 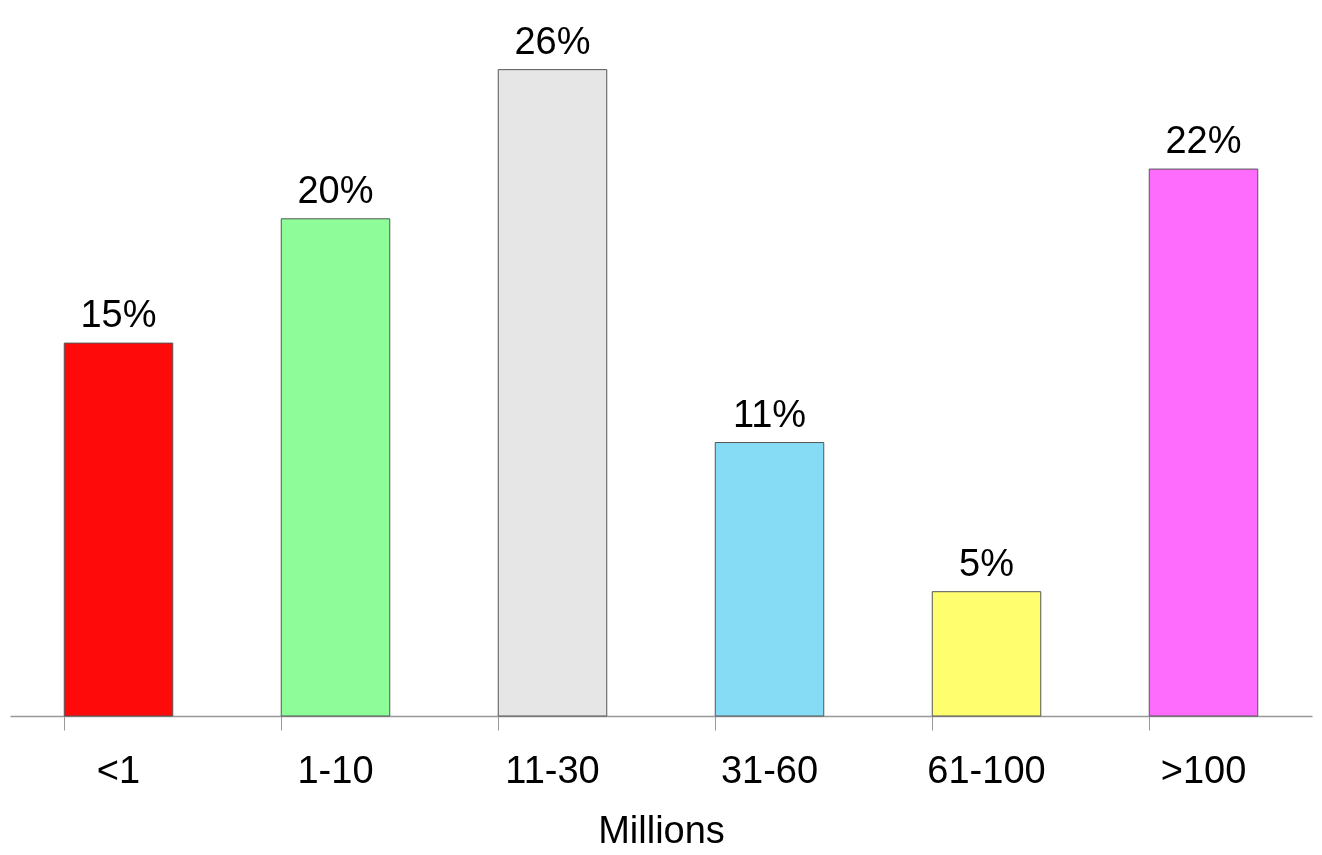 I want to click on x-tick-label: <1, so click(x=118, y=769).